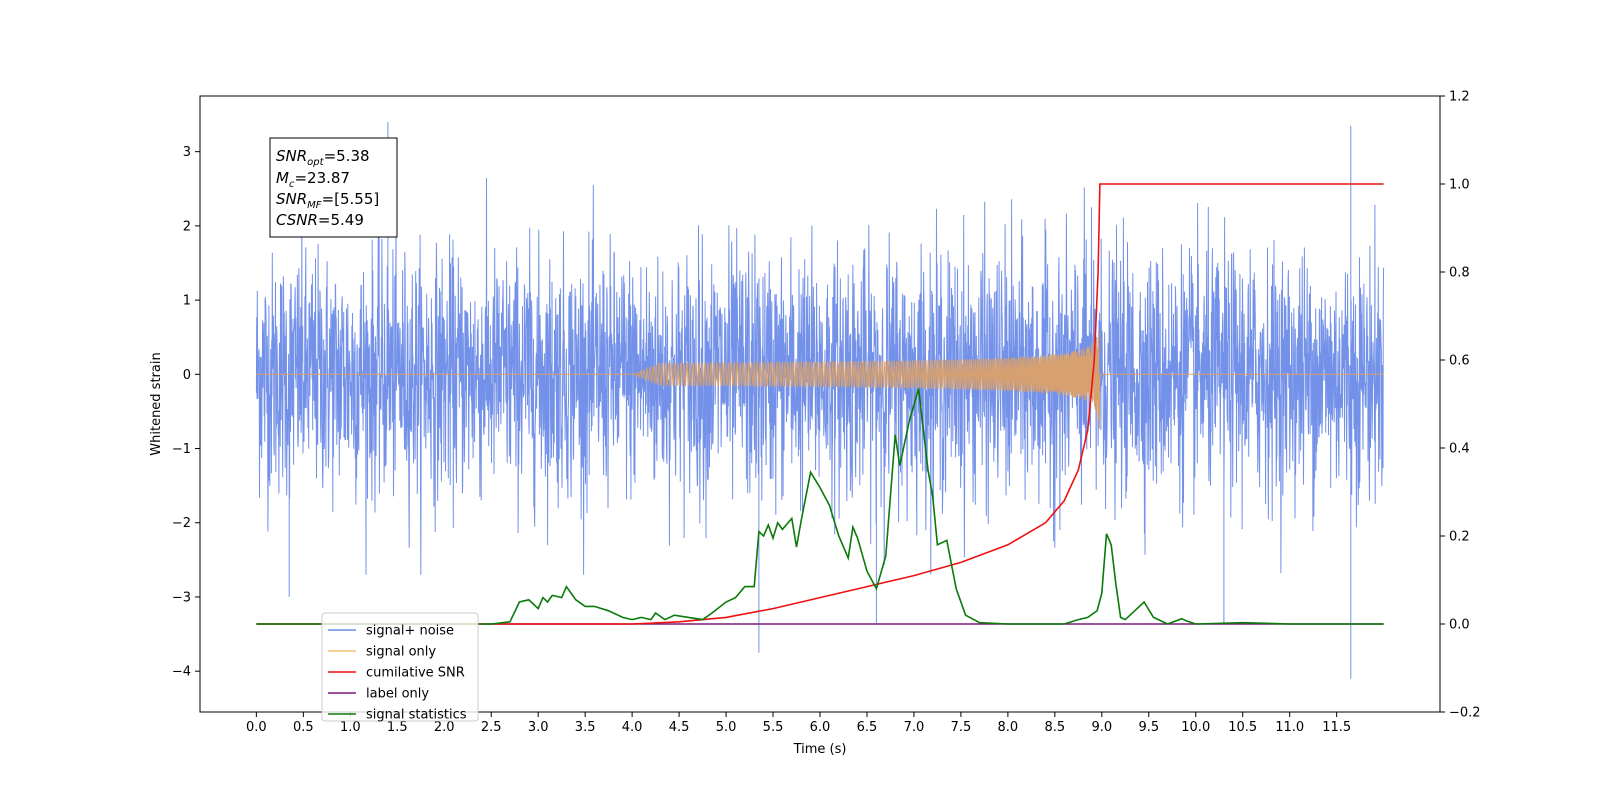  Describe the element at coordinates (632, 727) in the screenshot. I see `x-tick-label: 4.0` at that location.